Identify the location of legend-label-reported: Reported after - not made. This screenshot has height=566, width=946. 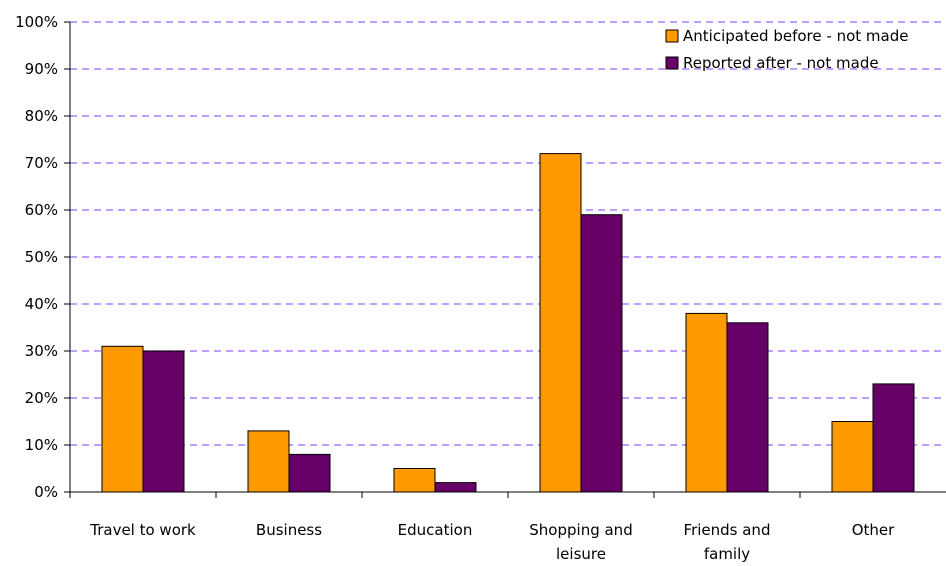
(781, 63).